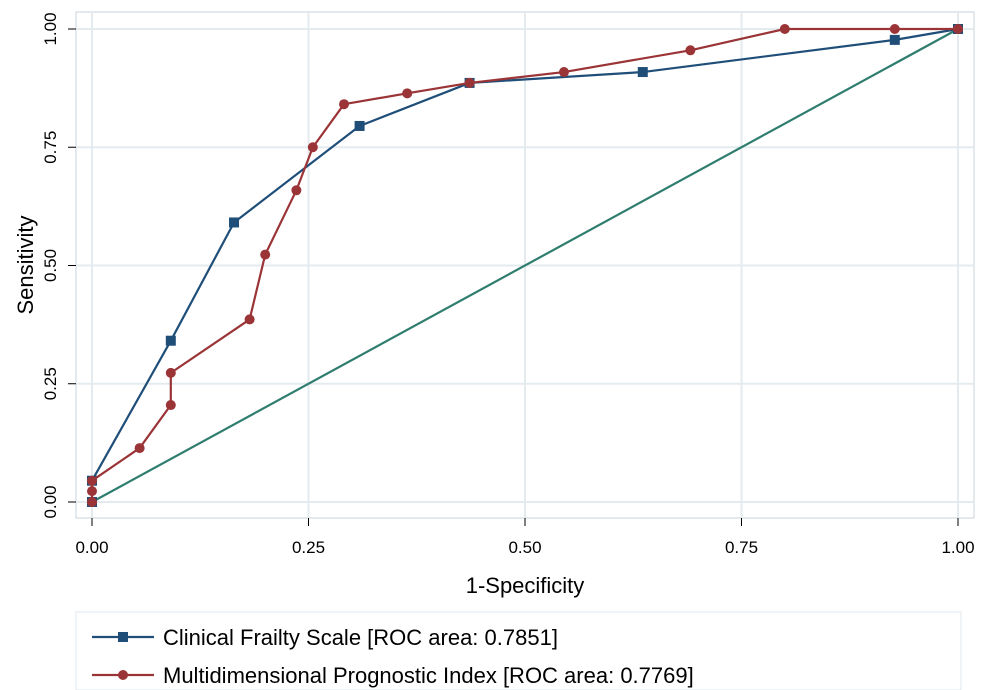 This screenshot has width=989, height=690. Describe the element at coordinates (50, 265) in the screenshot. I see `y-tick-label: 0.50` at that location.